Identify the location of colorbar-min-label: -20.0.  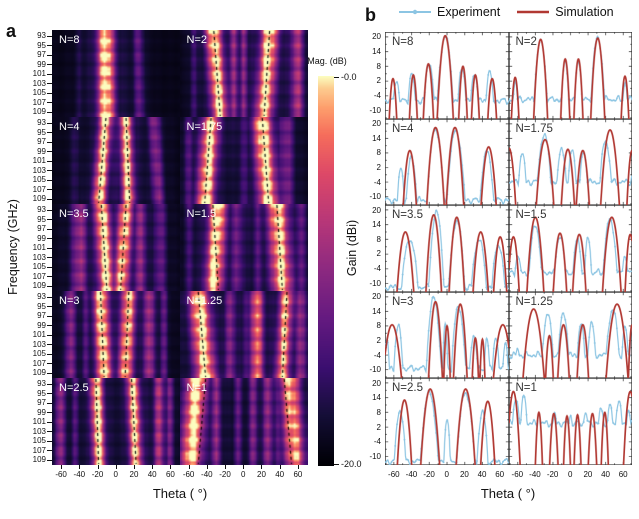
(351, 464).